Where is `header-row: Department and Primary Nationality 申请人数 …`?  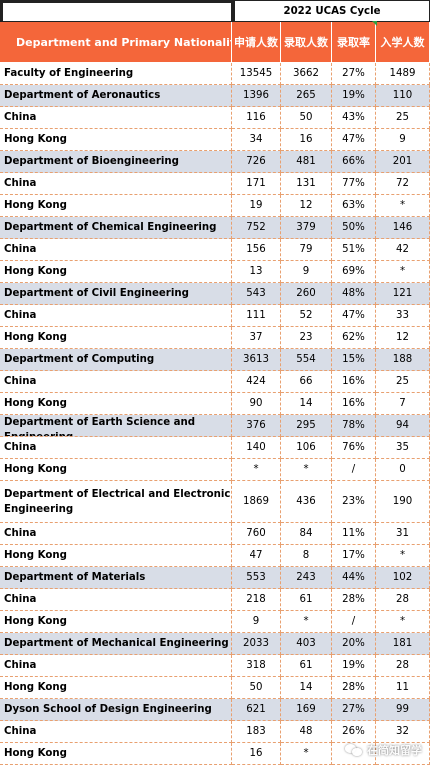
header-row: Department and Primary Nationality 申请人数 … is located at coordinates (216, 42).